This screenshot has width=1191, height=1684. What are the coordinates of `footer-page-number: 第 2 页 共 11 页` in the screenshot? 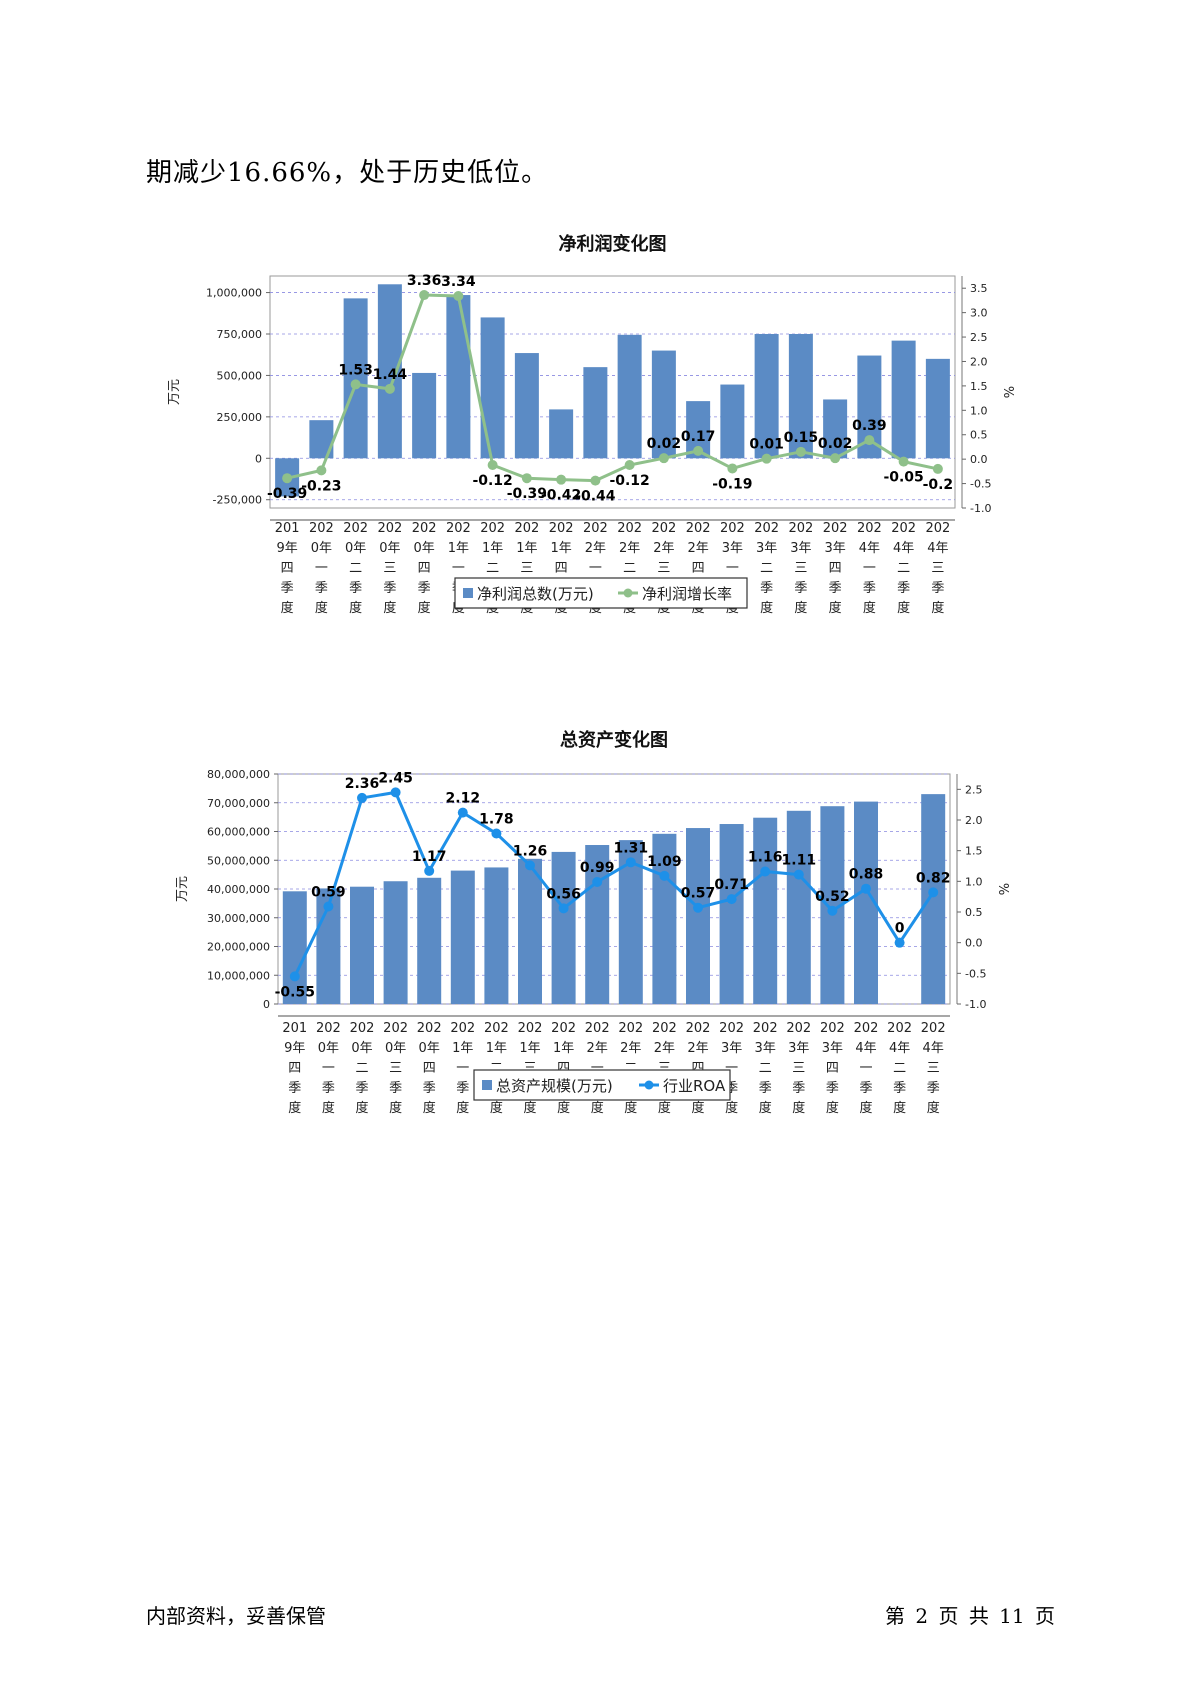 It's located at (970, 1616).